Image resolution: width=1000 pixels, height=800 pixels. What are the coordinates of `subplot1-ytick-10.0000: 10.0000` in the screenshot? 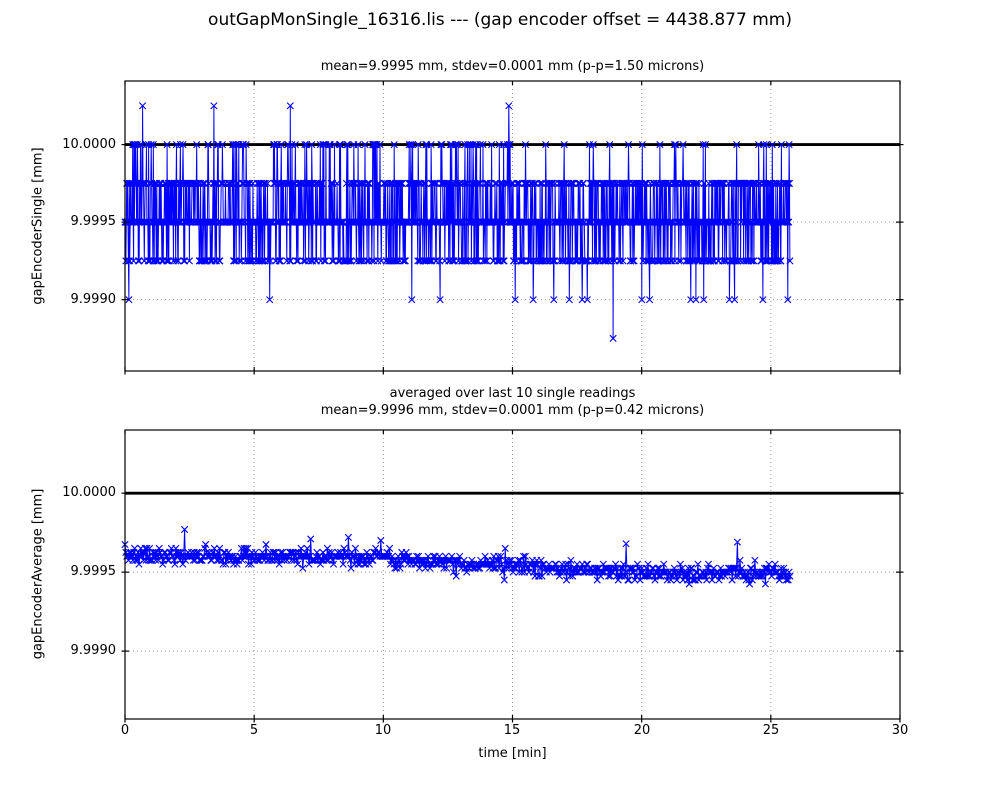 It's located at (89, 144).